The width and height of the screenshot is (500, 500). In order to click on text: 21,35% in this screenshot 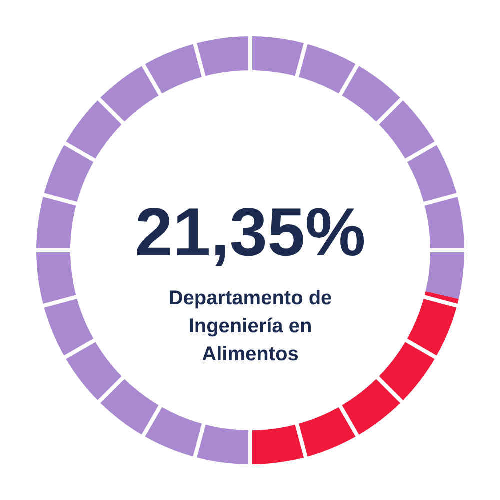, I will do `click(250, 232)`.